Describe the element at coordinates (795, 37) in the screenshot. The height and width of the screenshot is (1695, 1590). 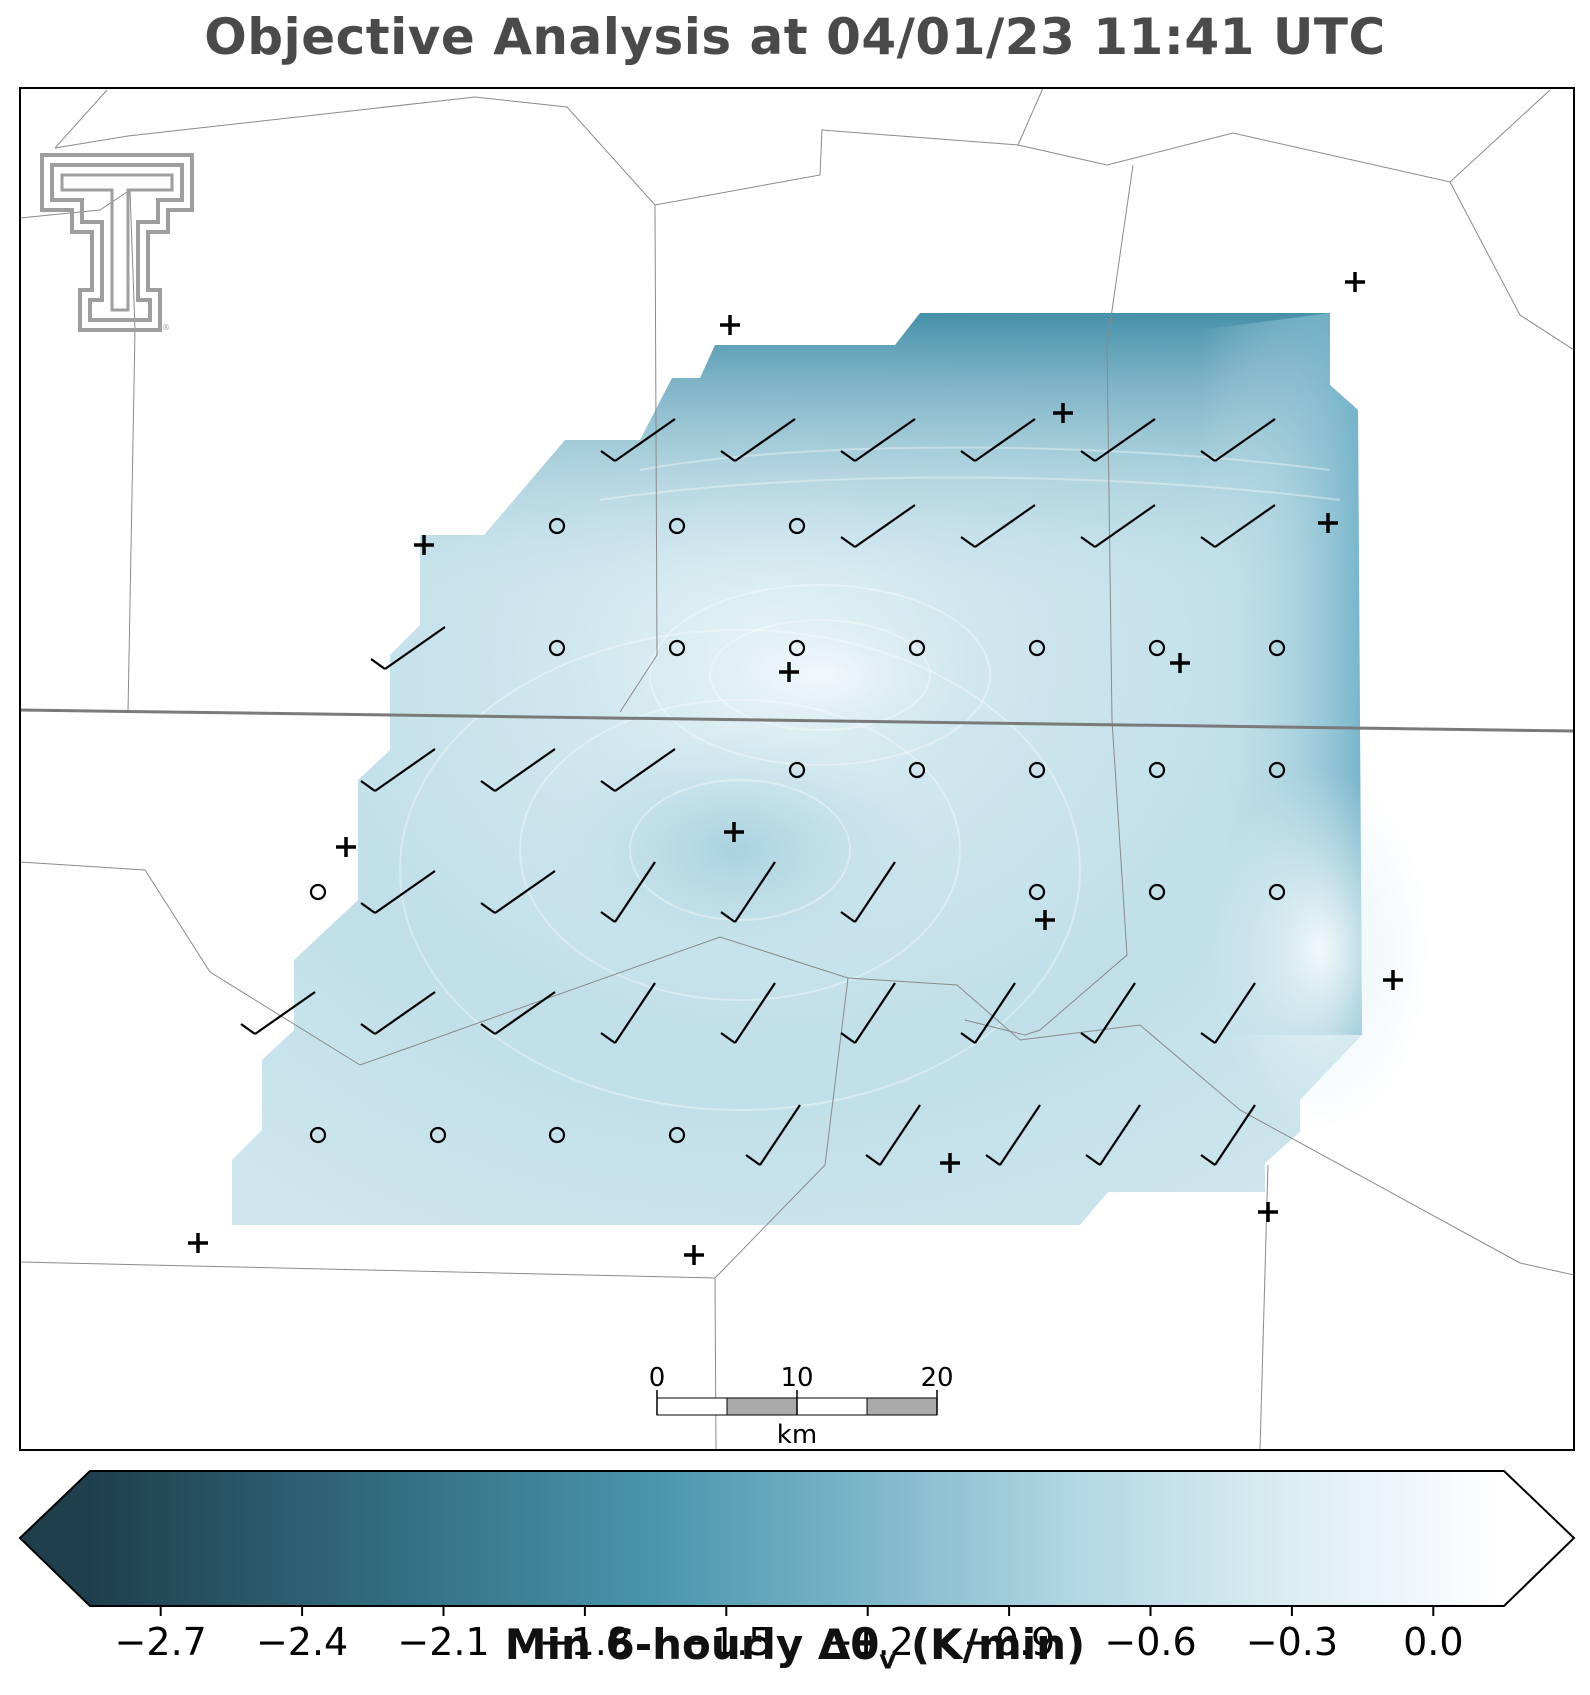
I see `plot-title: Objective Analysis at 04/01/23 11:41 UTC` at that location.